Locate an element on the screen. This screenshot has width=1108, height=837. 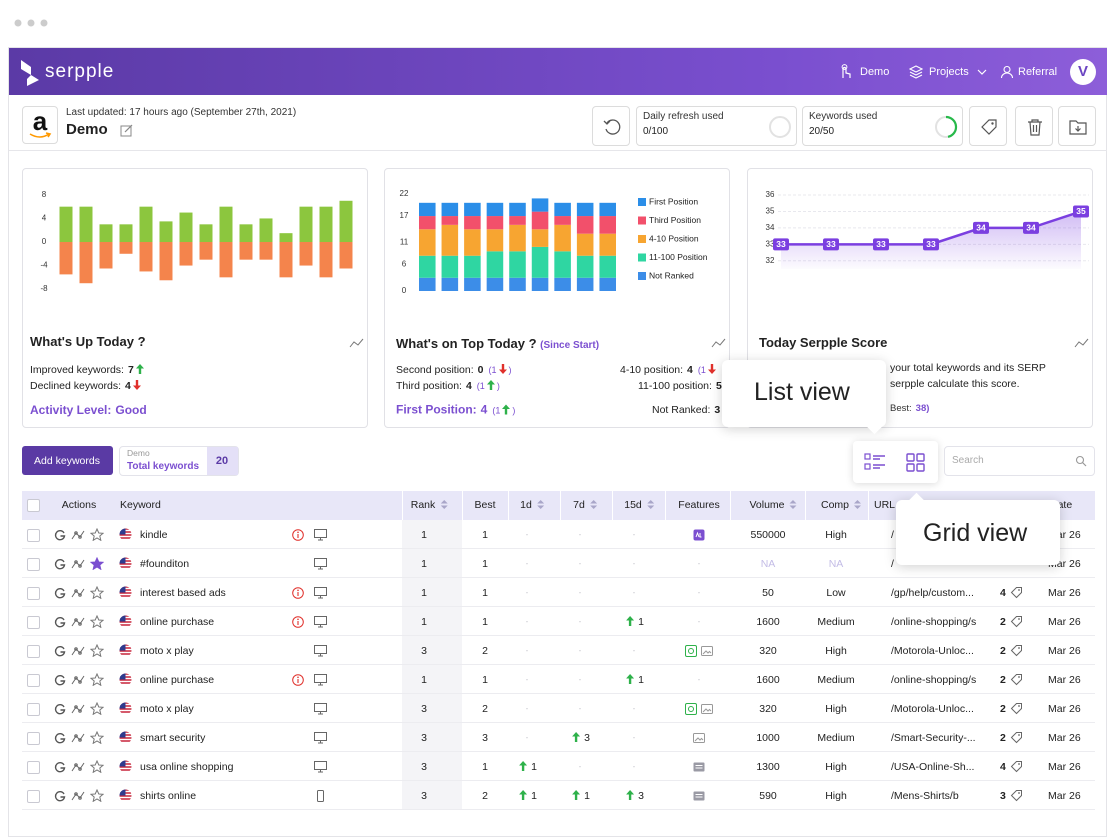
keyword: usa online shopping is located at coordinates (187, 766).